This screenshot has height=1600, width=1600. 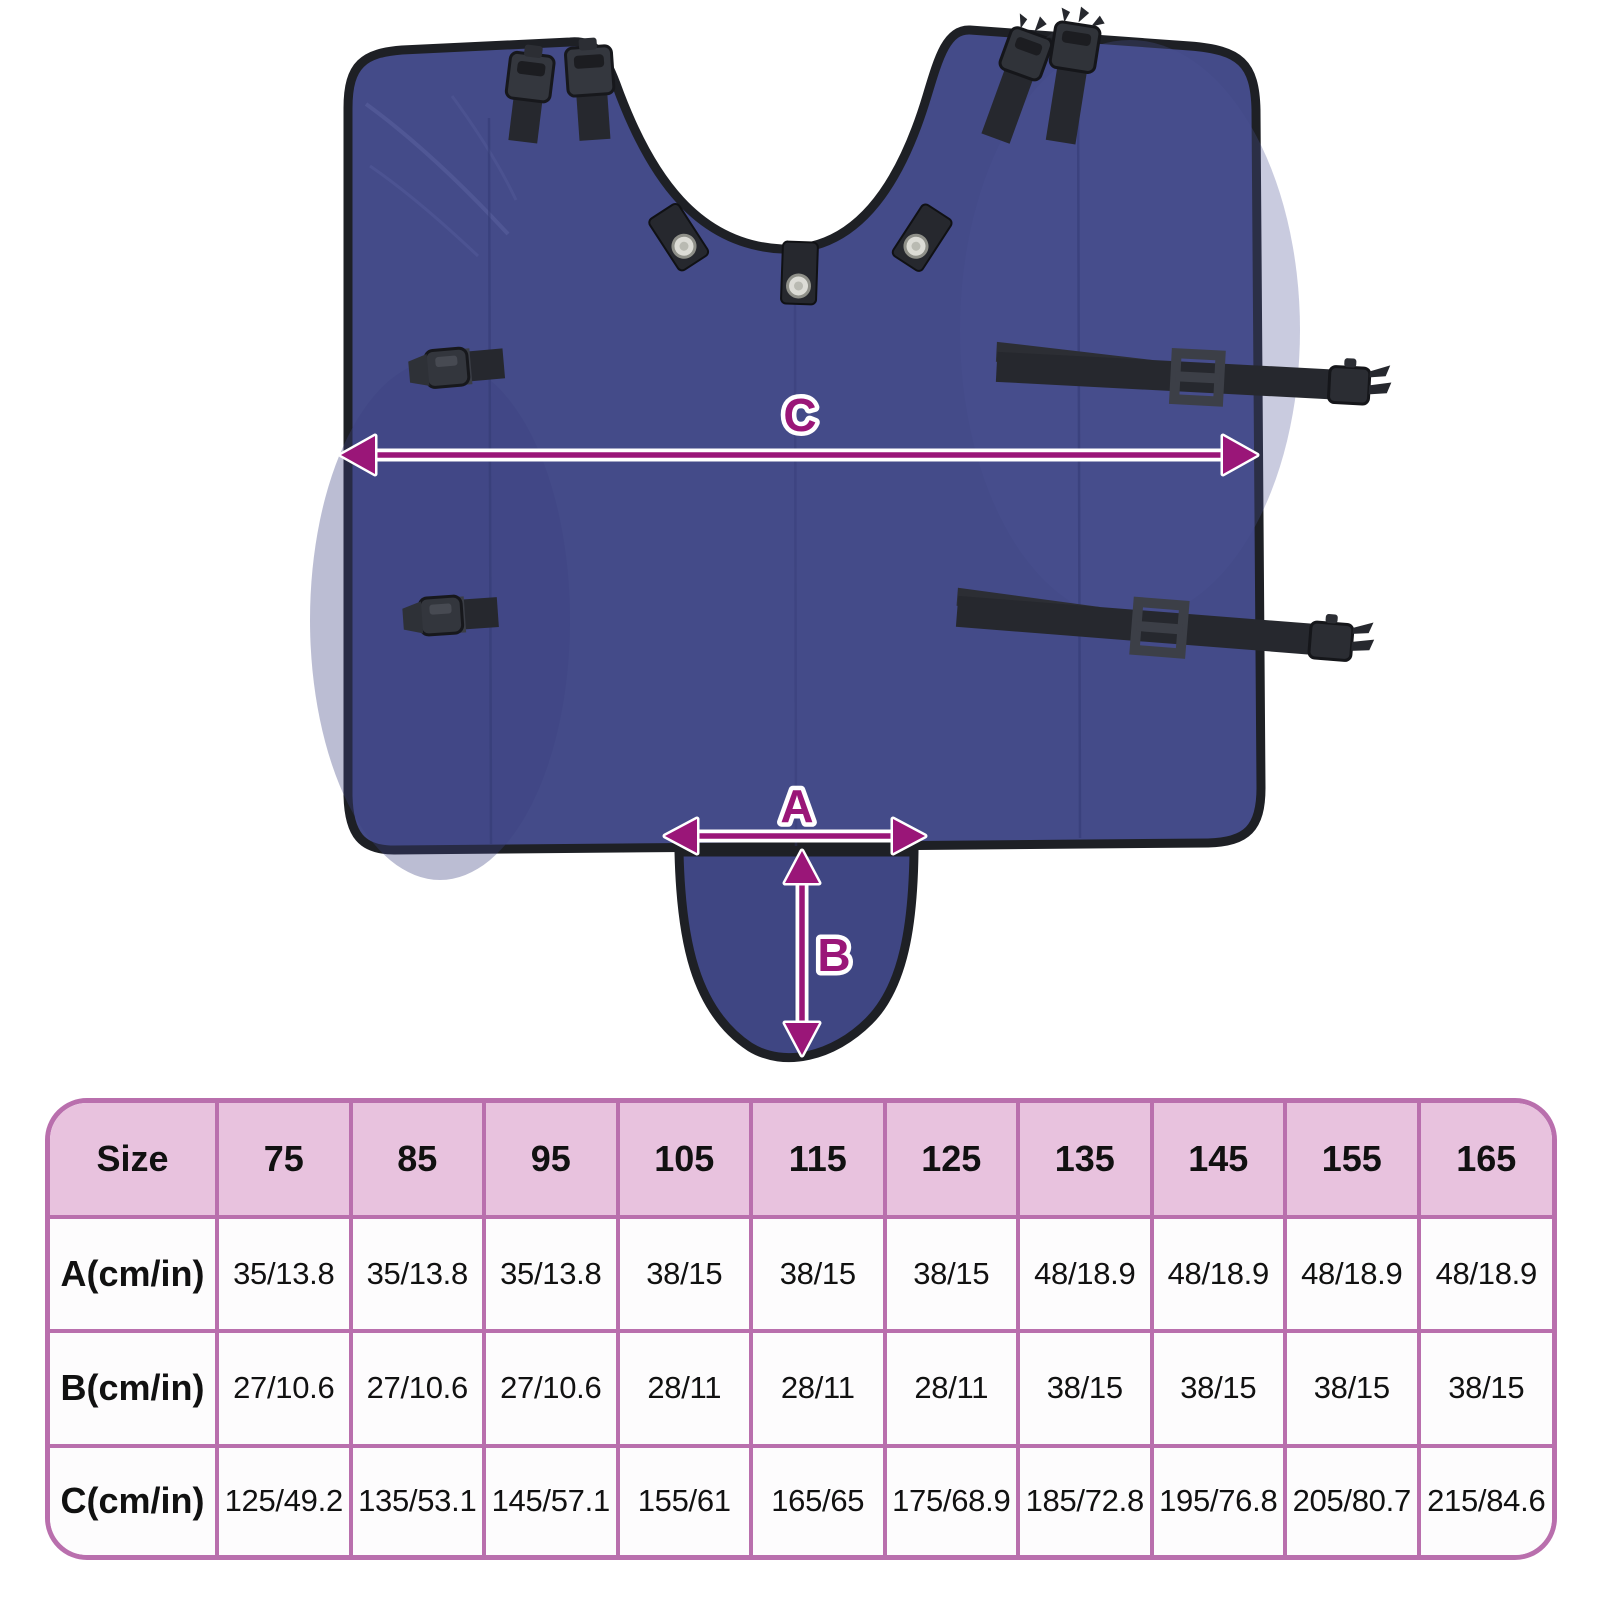 What do you see at coordinates (1484, 1161) in the screenshot?
I see `size-table-size-header: 165` at bounding box center [1484, 1161].